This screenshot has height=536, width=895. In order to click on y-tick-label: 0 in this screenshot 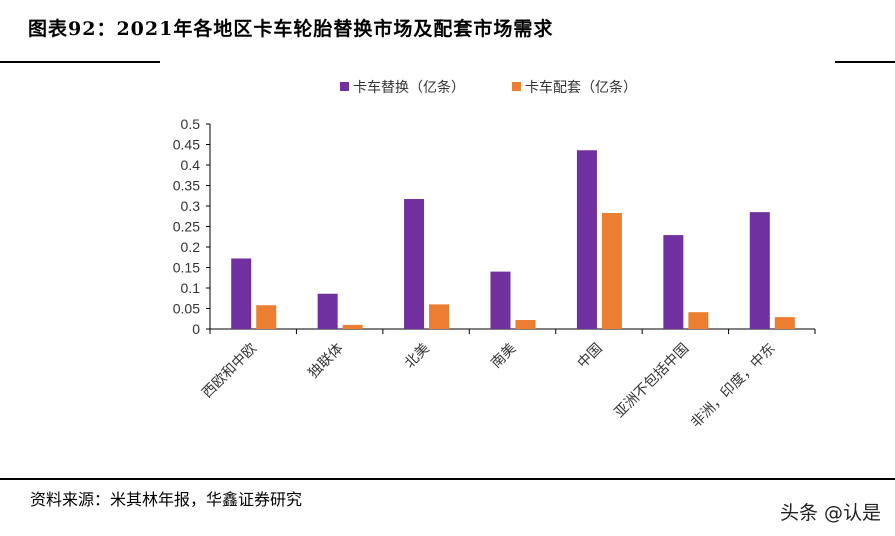, I will do `click(196, 329)`.